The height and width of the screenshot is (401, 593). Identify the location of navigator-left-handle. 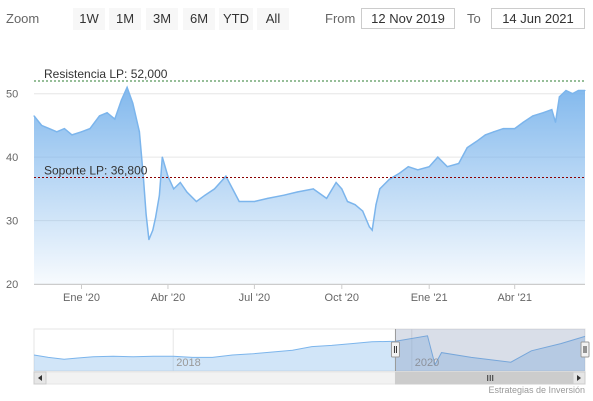
(395, 349).